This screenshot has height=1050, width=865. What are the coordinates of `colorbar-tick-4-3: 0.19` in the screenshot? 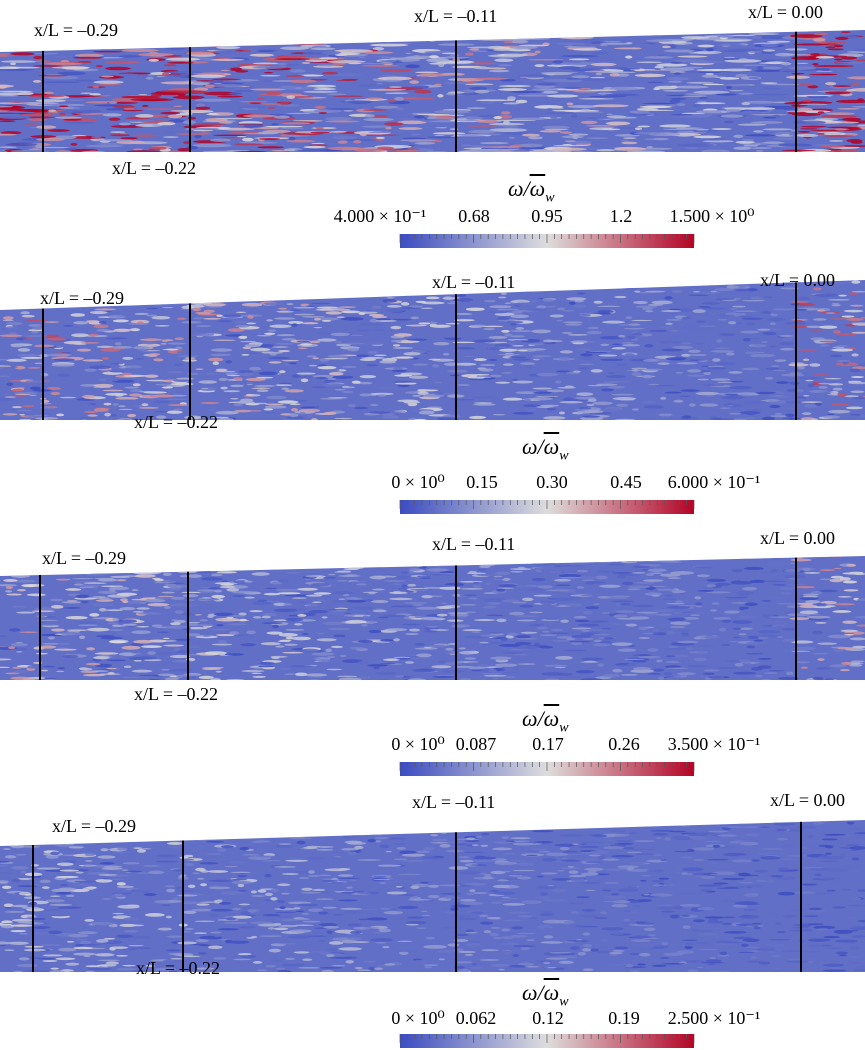 It's located at (624, 1018).